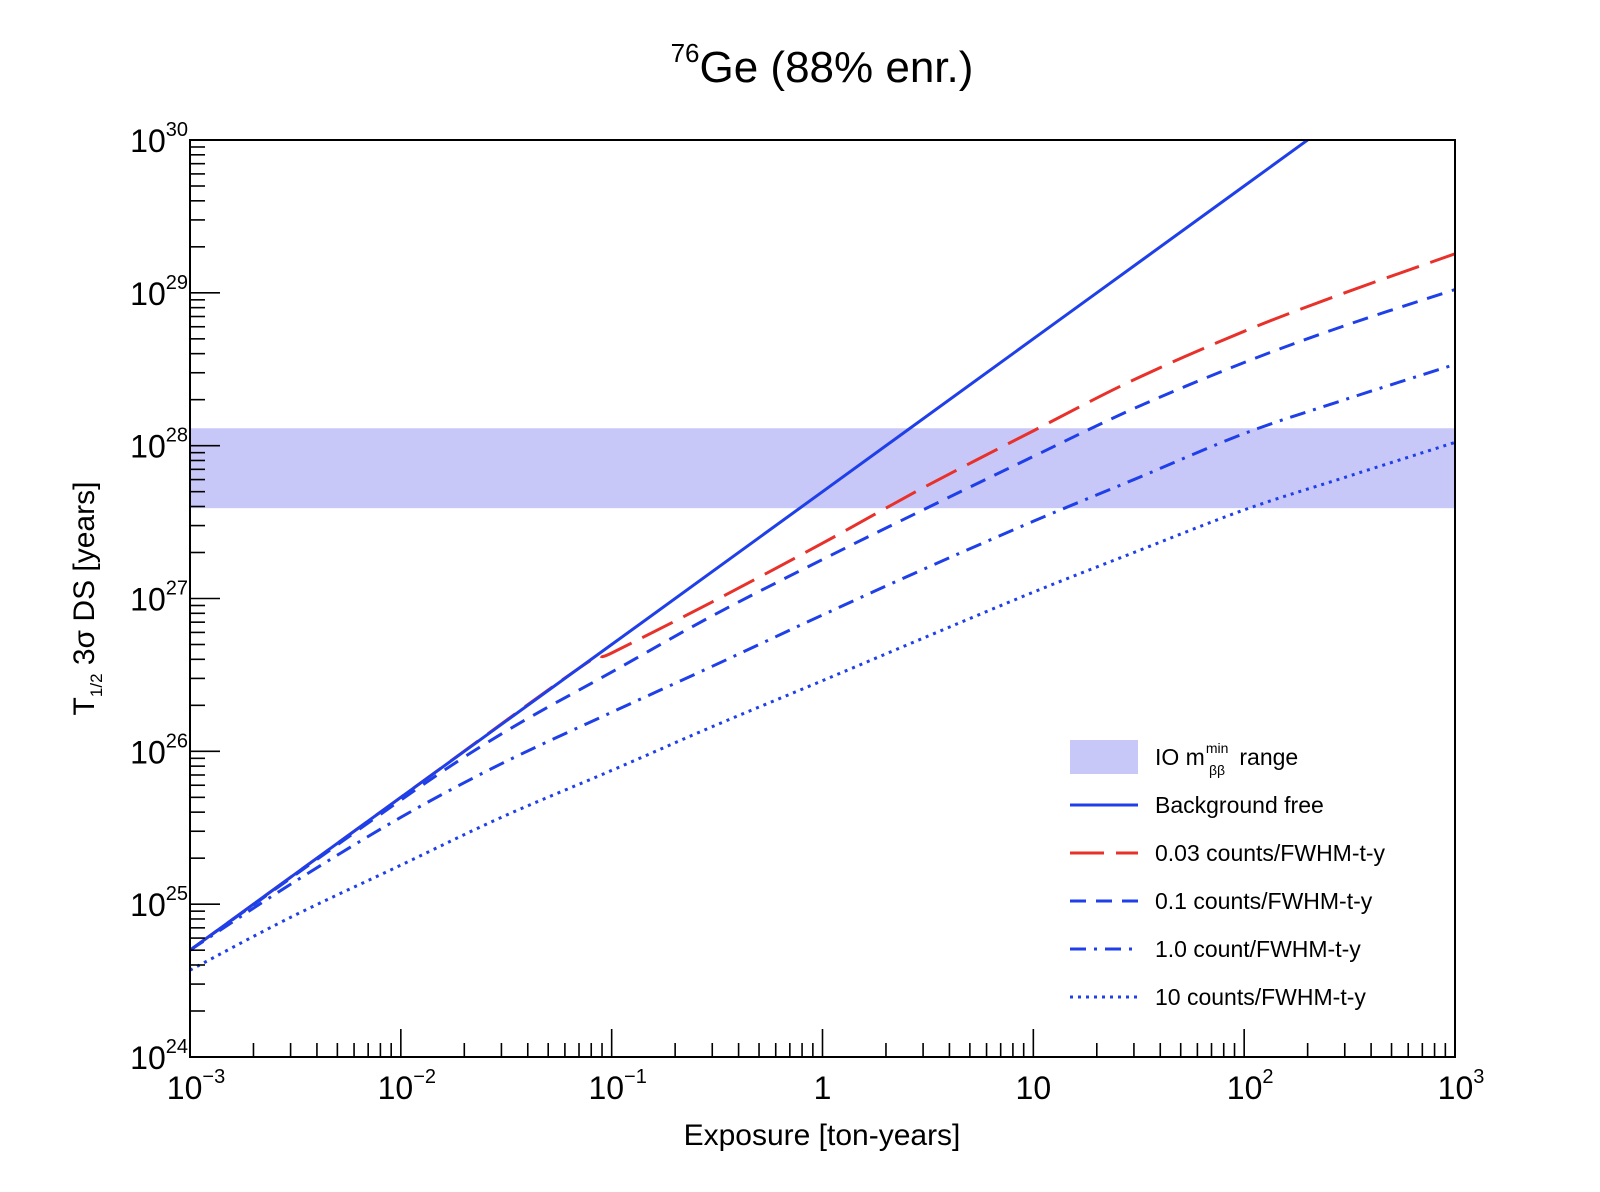  I want to click on legend-band-label: IO mmin ββ range, so click(1226, 759).